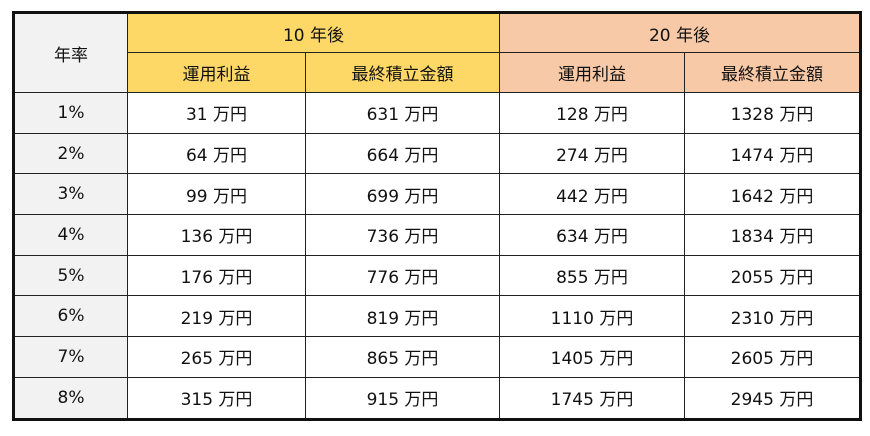  I want to click on profit-20-cell: 274 万円, so click(592, 153).